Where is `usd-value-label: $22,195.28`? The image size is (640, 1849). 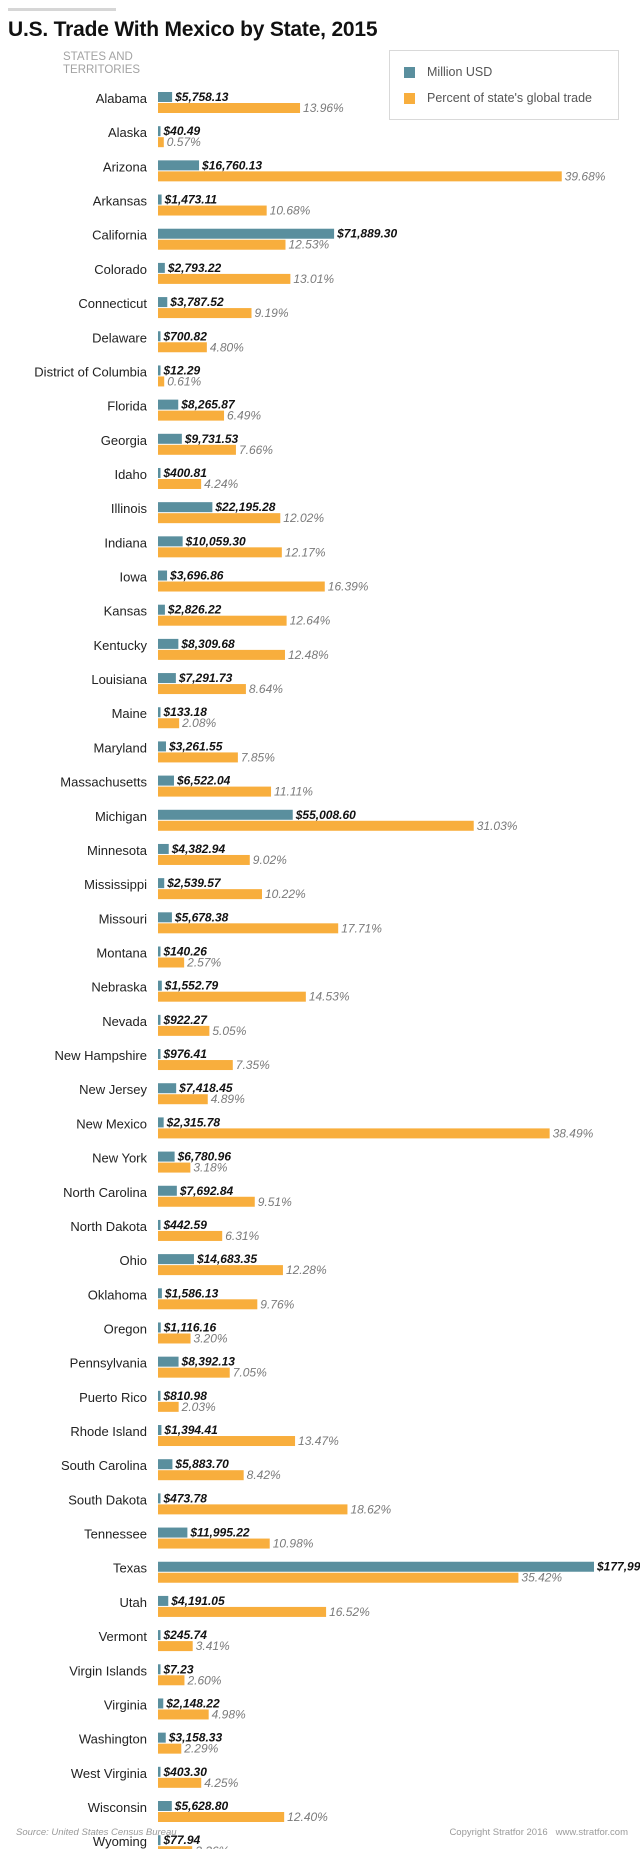 usd-value-label: $22,195.28 is located at coordinates (244, 507).